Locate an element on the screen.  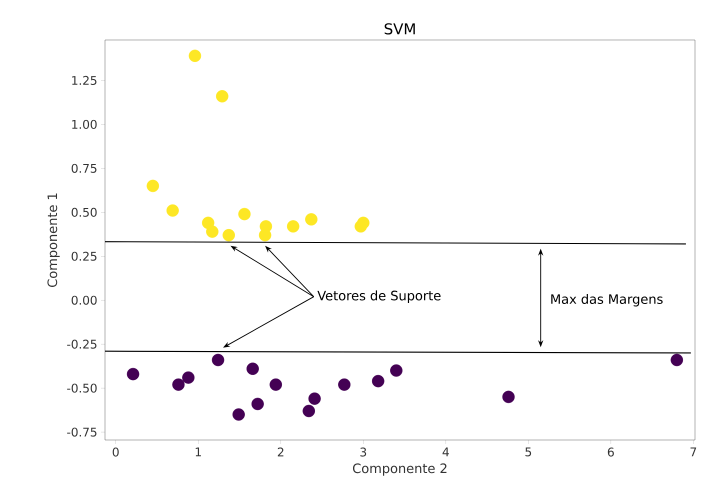
y-tick-label: -0.50 is located at coordinates (82, 388).